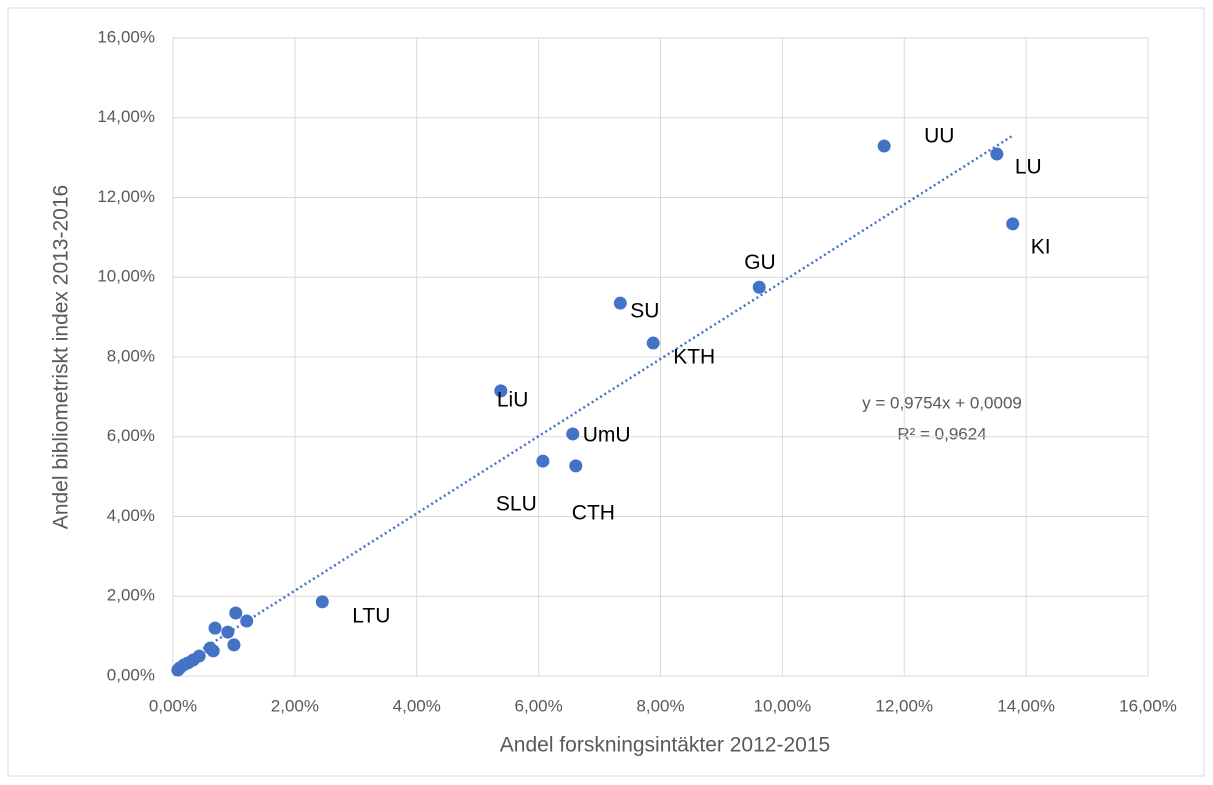 The width and height of the screenshot is (1213, 785). Describe the element at coordinates (516, 504) in the screenshot. I see `point-label: SLU` at that location.